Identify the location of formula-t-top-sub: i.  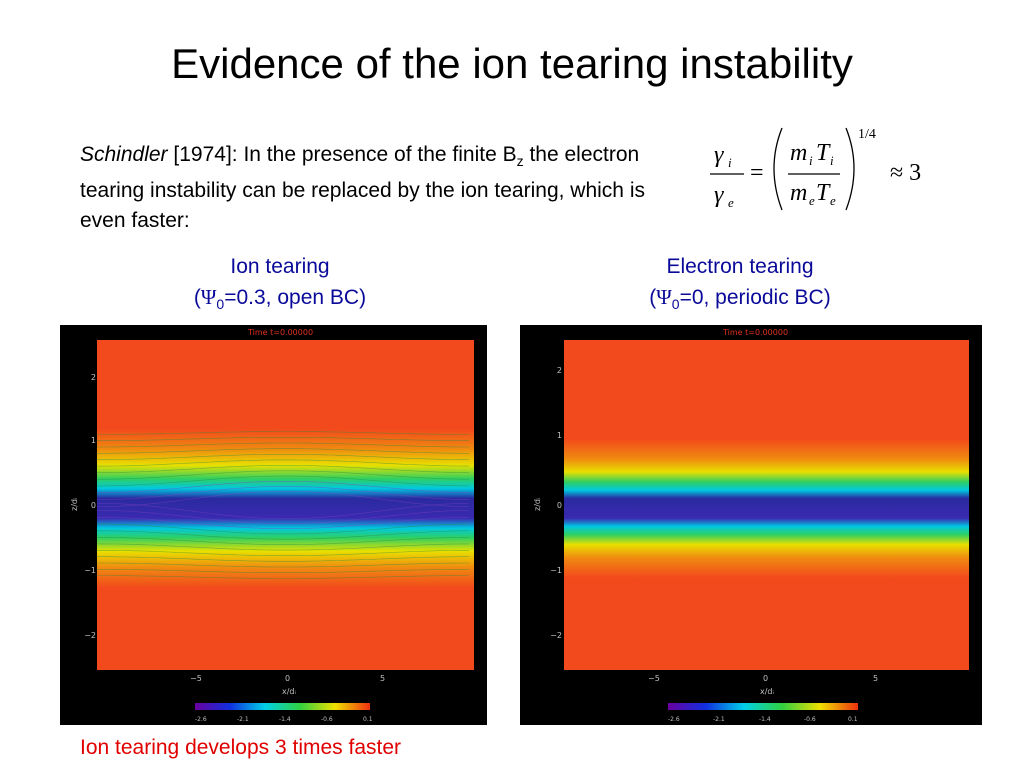
(832, 160).